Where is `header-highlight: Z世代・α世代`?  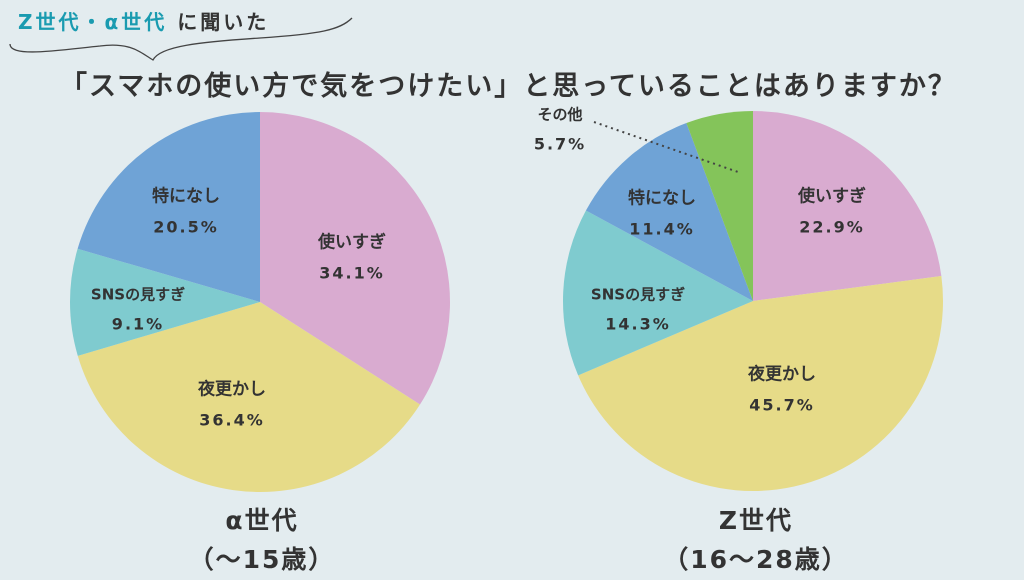 header-highlight: Z世代・α世代 is located at coordinates (93, 22).